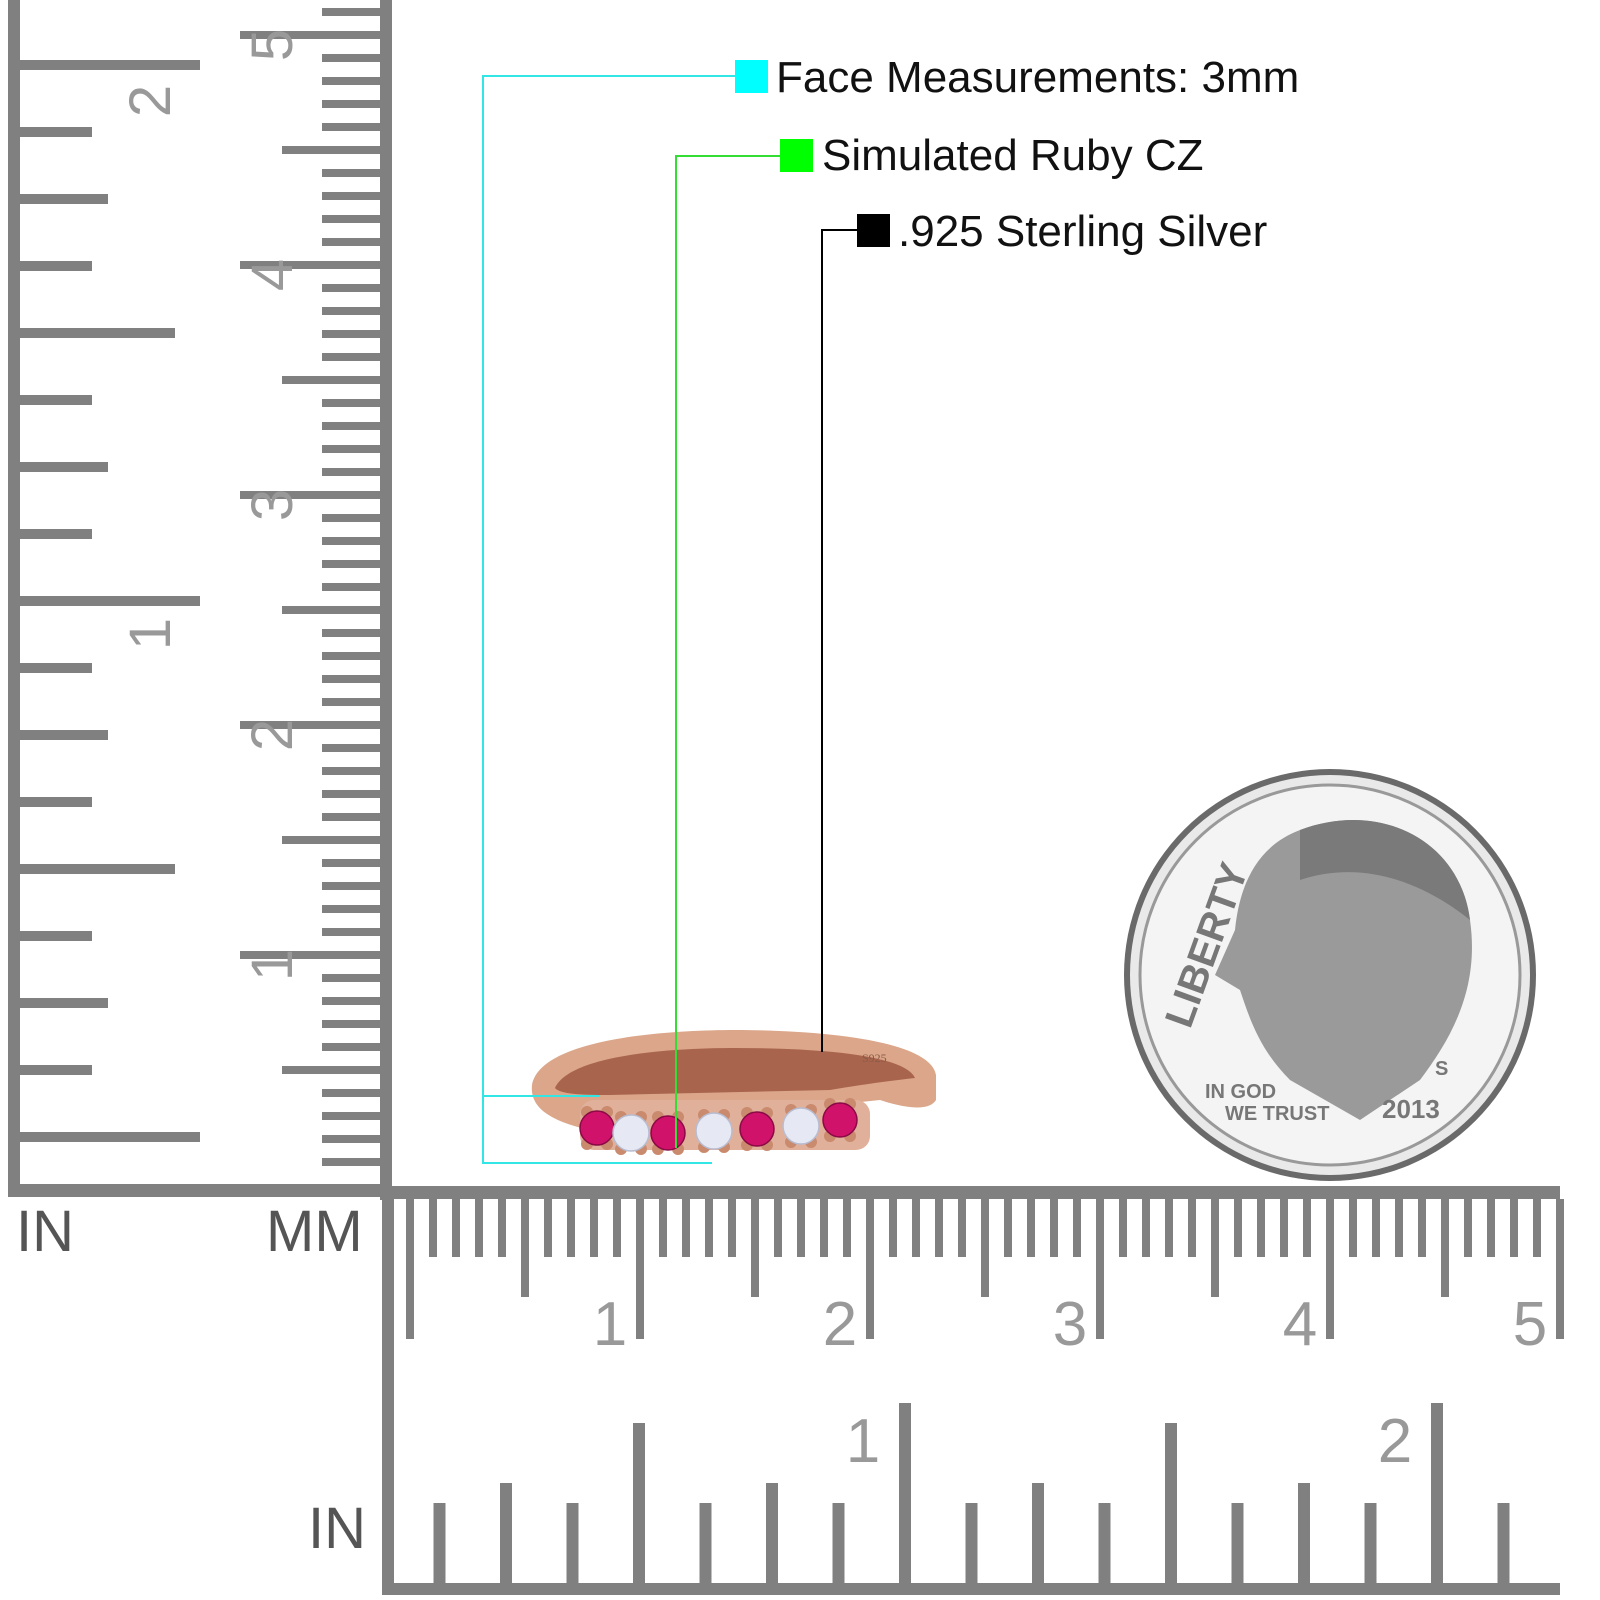 This screenshot has height=1600, width=1600. I want to click on ring-stamp: S925, so click(874, 1058).